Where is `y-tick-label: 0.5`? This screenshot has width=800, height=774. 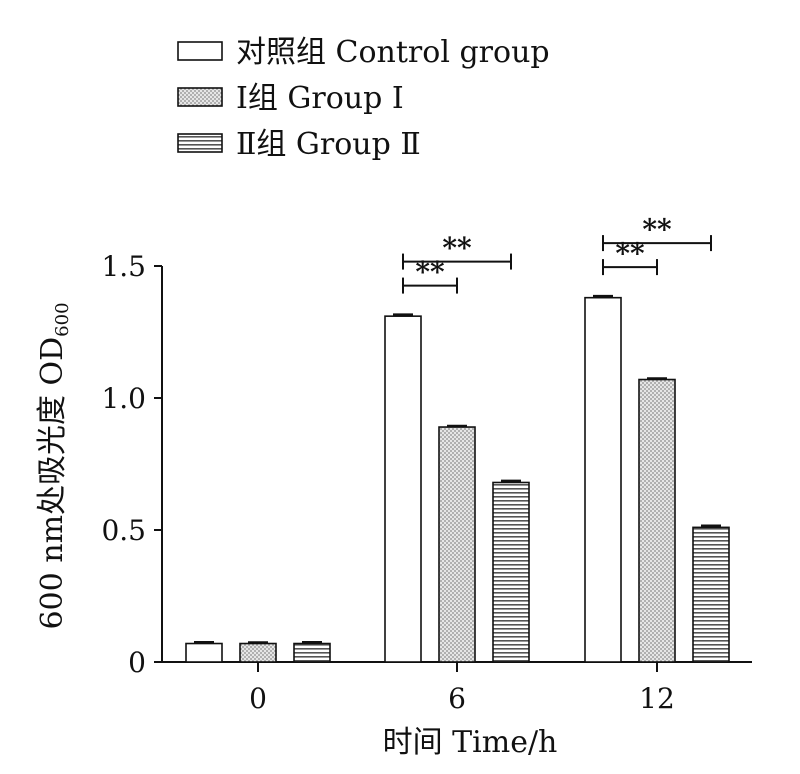
y-tick-label: 0.5 is located at coordinates (123, 530).